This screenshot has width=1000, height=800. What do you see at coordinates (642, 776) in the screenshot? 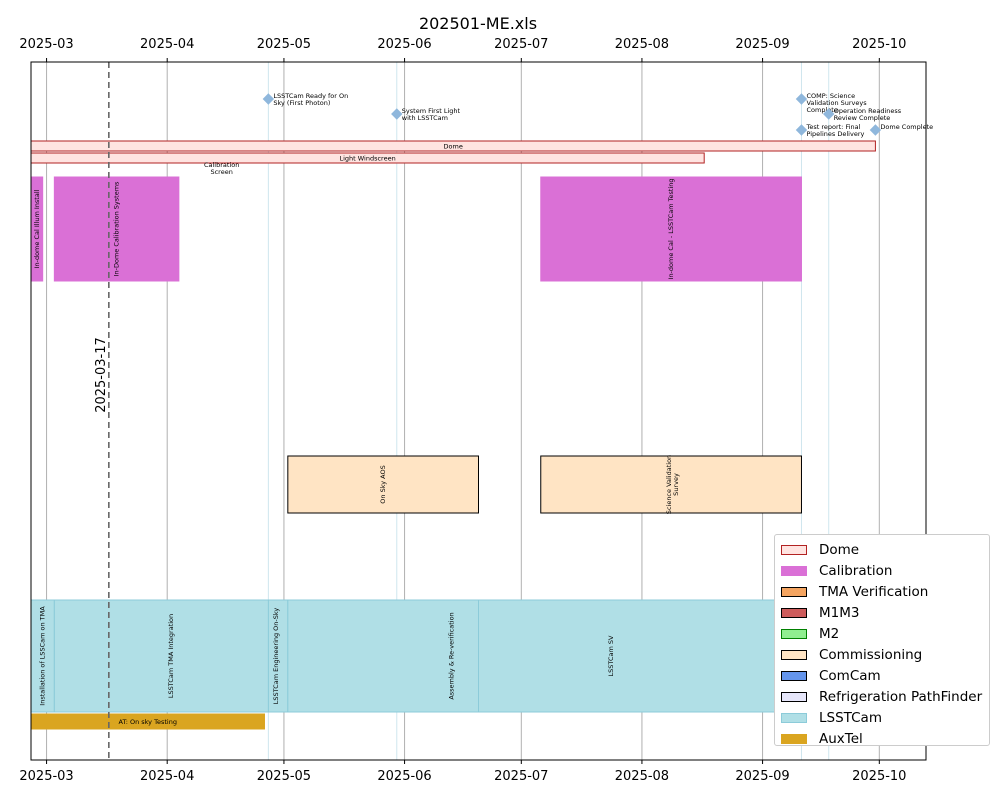
I see `bottom-tick-label: 2025-08` at bounding box center [642, 776].